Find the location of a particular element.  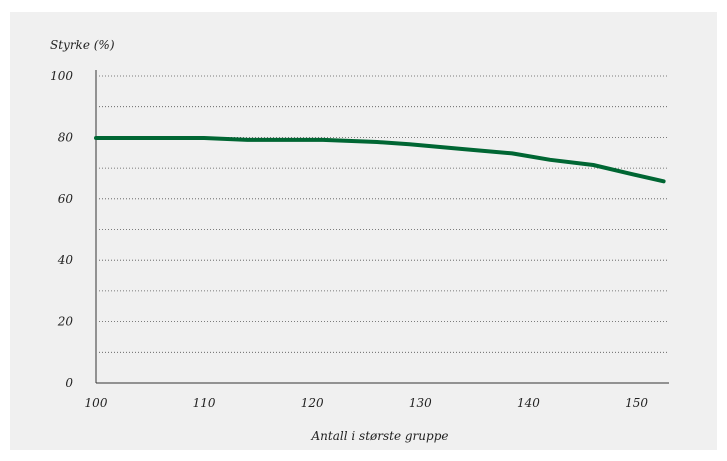

x-tick-label: 120 is located at coordinates (312, 403).